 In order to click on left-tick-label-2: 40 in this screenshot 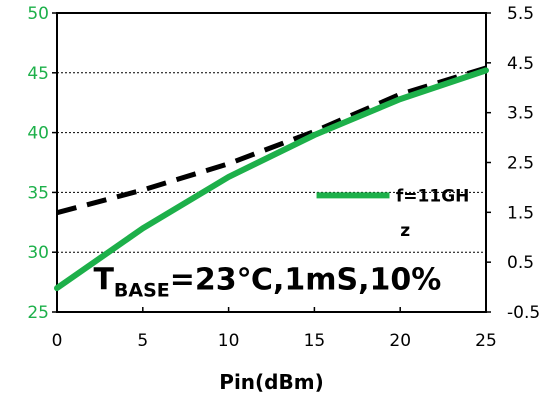, I will do `click(38, 134)`.